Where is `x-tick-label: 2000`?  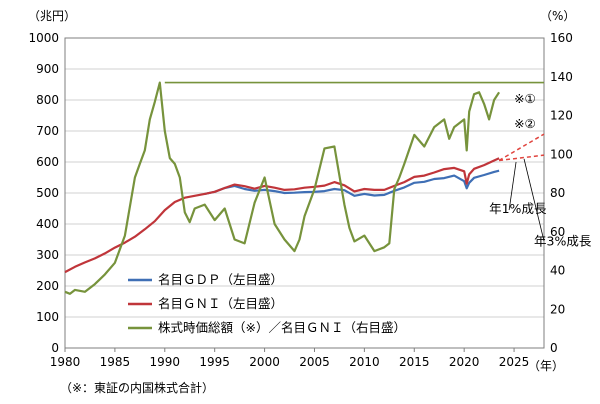 x-tick-label: 2000 is located at coordinates (264, 362).